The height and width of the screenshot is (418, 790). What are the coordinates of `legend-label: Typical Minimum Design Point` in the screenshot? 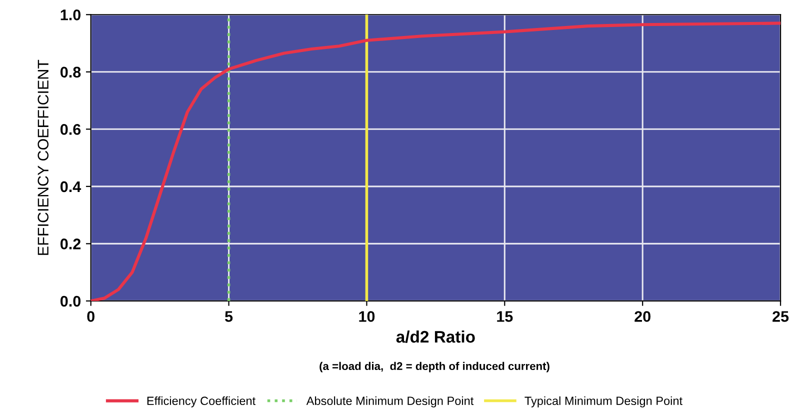 It's located at (603, 402).